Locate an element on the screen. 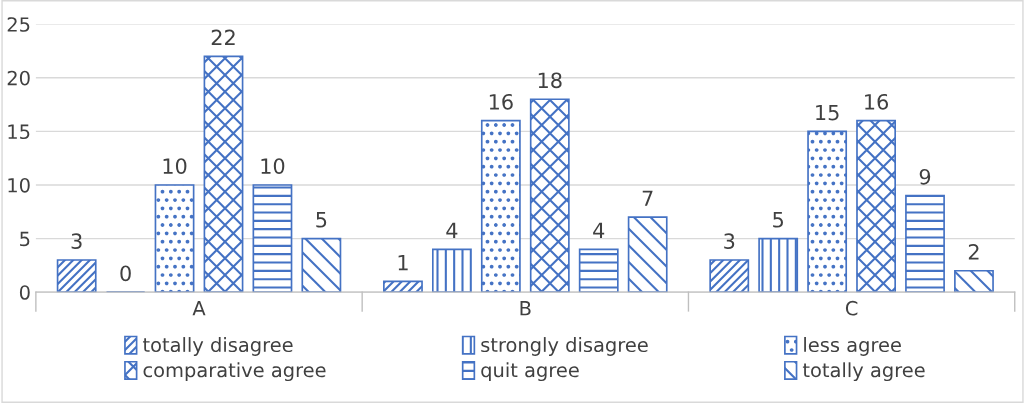  legend-label: totally disagree is located at coordinates (217, 346).